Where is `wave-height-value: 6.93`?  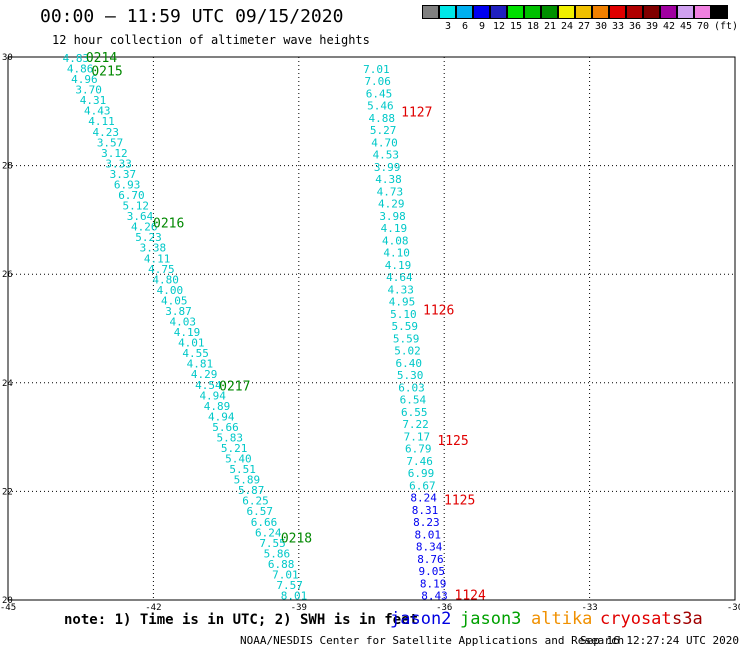 wave-height-value: 6.93 is located at coordinates (127, 184).